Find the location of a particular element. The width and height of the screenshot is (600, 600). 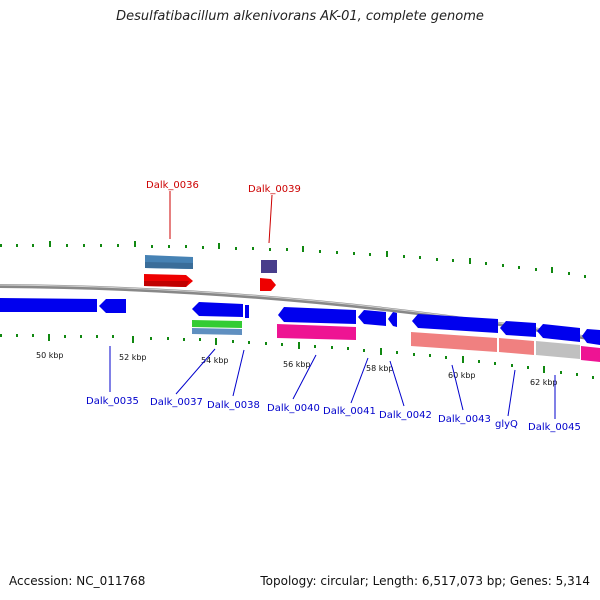

scale-label-50kbp: 50 kbp is located at coordinates (50, 355).